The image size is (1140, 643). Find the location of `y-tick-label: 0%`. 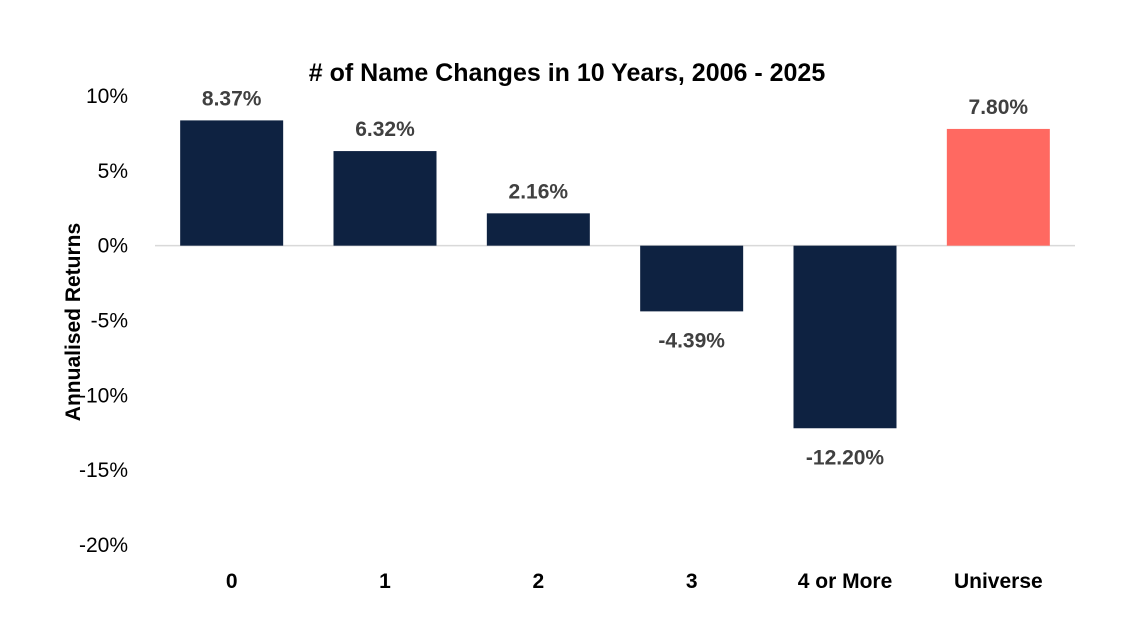

y-tick-label: 0% is located at coordinates (113, 246).